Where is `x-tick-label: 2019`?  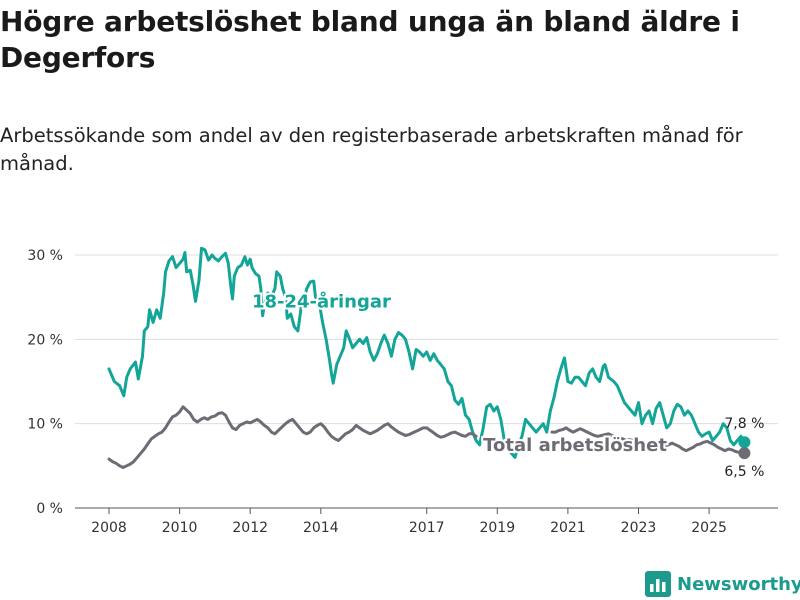
x-tick-label: 2019 is located at coordinates (497, 528).